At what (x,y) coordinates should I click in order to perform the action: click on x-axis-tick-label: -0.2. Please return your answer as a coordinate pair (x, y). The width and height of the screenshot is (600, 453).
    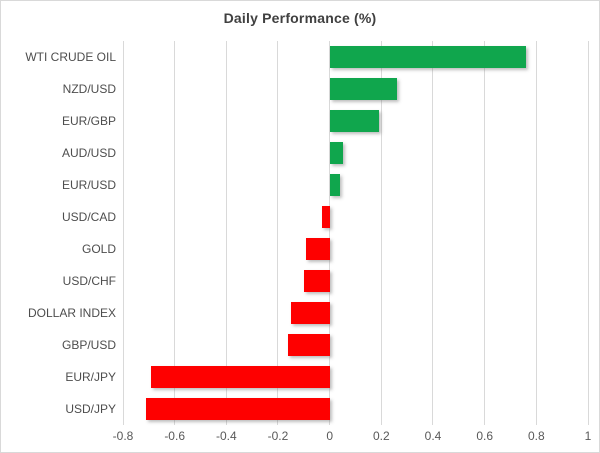
    Looking at the image, I should click on (278, 436).